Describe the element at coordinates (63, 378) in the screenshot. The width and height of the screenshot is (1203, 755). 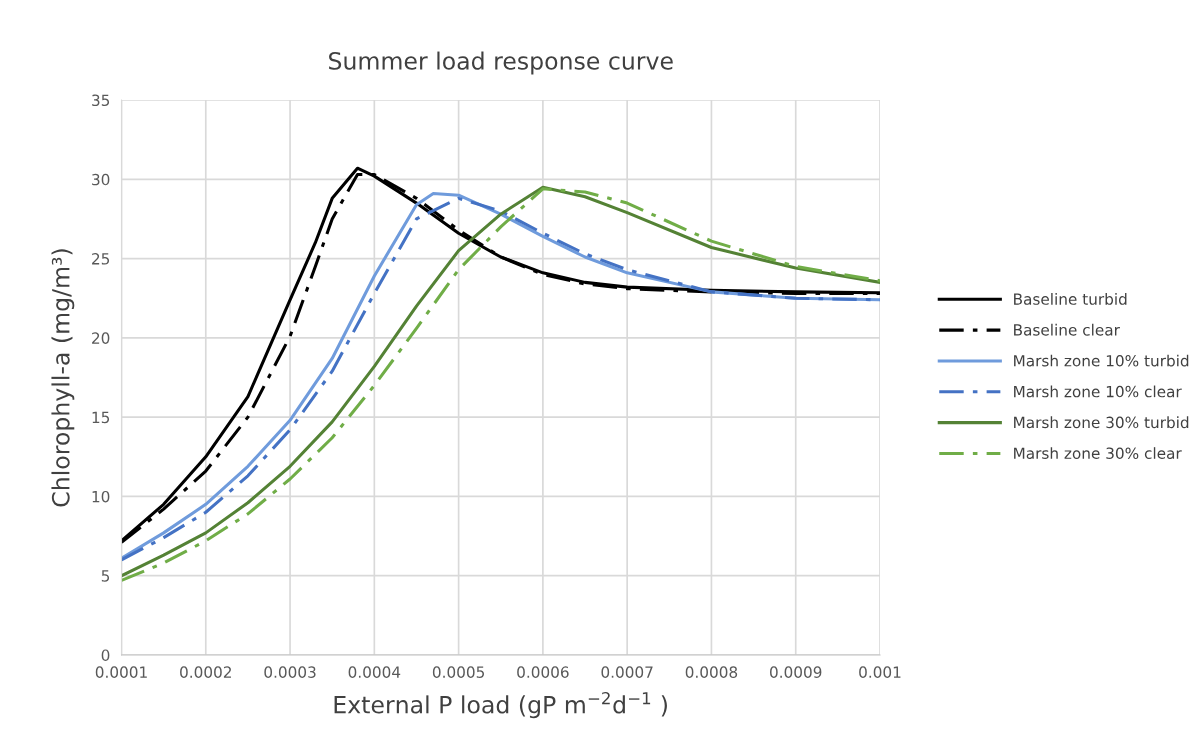
I see `y-axis-title: Chlorophyll-a (mg/m³)` at that location.